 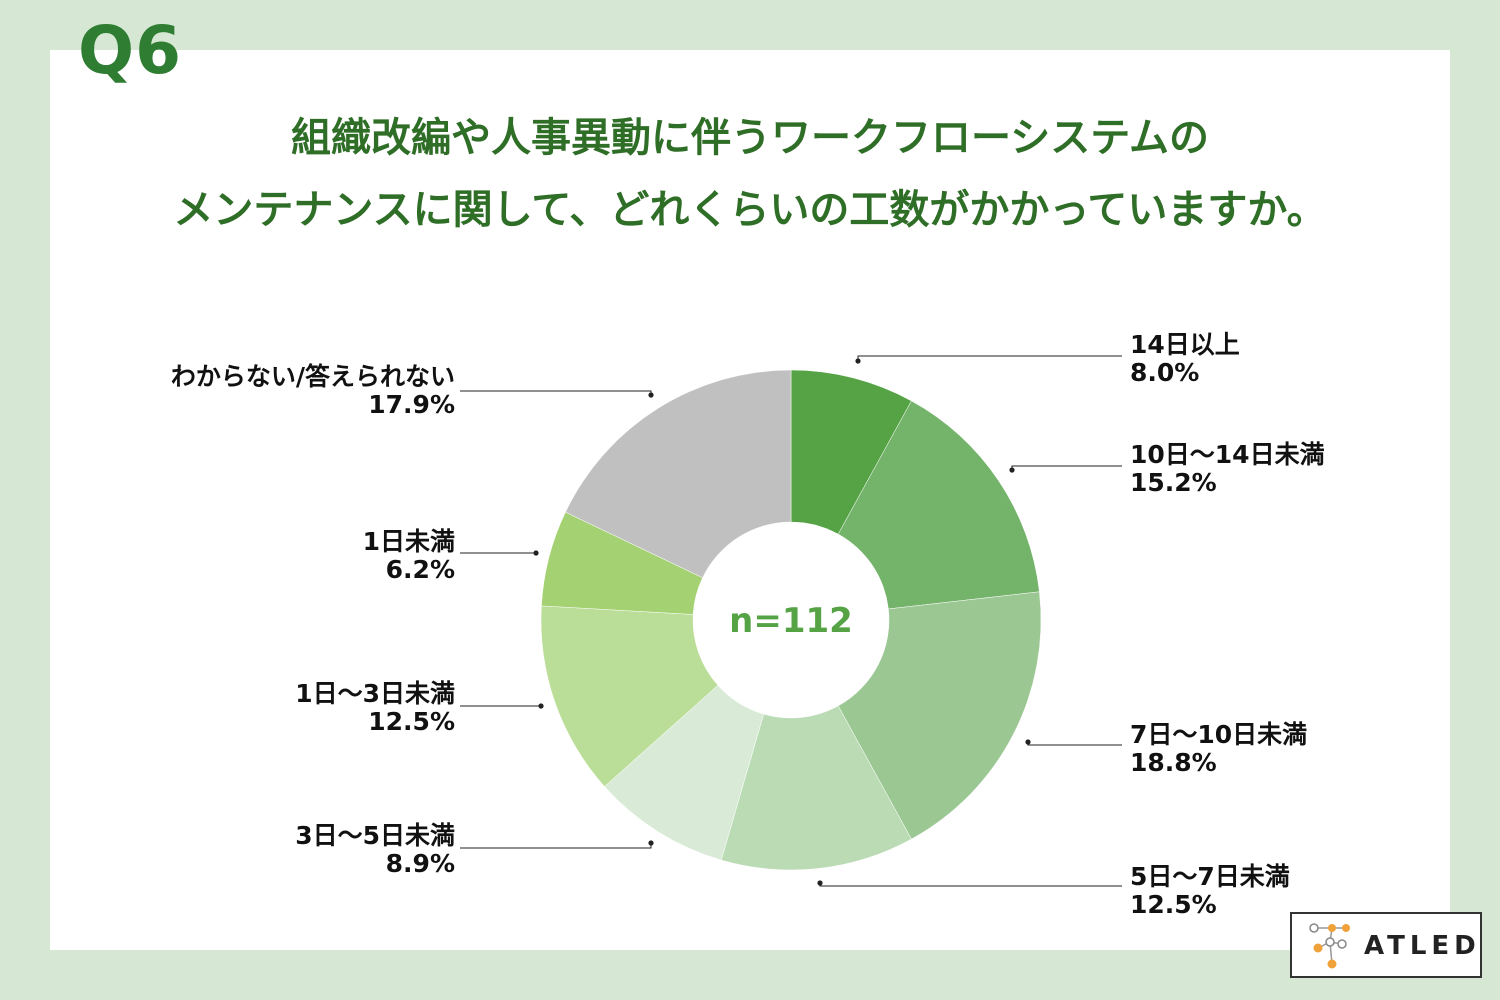 What do you see at coordinates (750, 210) in the screenshot?
I see `chart-title-line2: メンテナンスに関して、どれくらいの工数がかかっていますか。` at bounding box center [750, 210].